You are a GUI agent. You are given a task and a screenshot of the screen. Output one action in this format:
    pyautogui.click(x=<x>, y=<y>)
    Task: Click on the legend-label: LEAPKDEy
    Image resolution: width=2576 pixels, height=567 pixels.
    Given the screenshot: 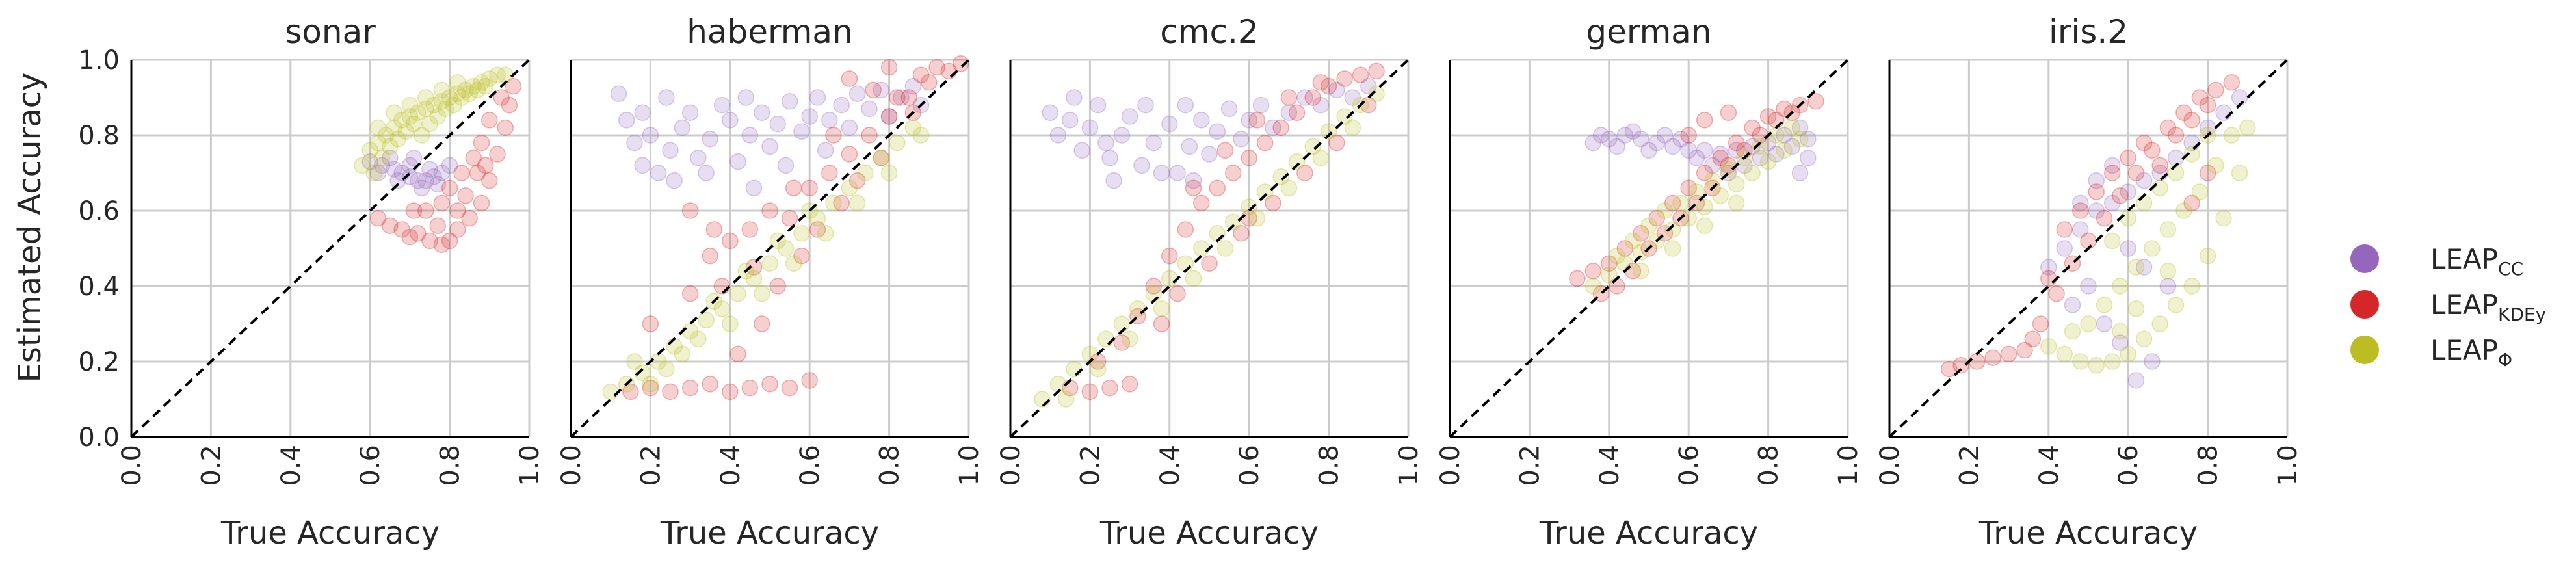 What is the action you would take?
    pyautogui.click(x=2488, y=307)
    